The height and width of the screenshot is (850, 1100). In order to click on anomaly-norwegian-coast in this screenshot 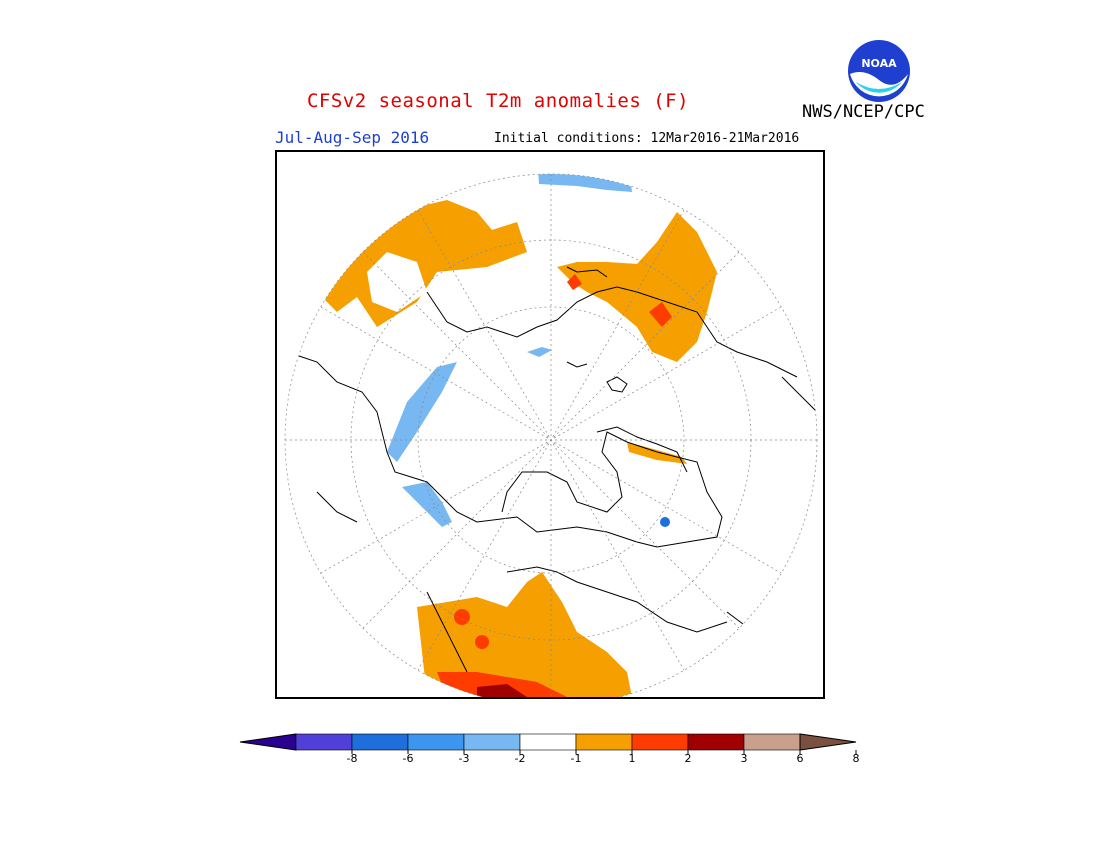, I will do `click(422, 412)`.